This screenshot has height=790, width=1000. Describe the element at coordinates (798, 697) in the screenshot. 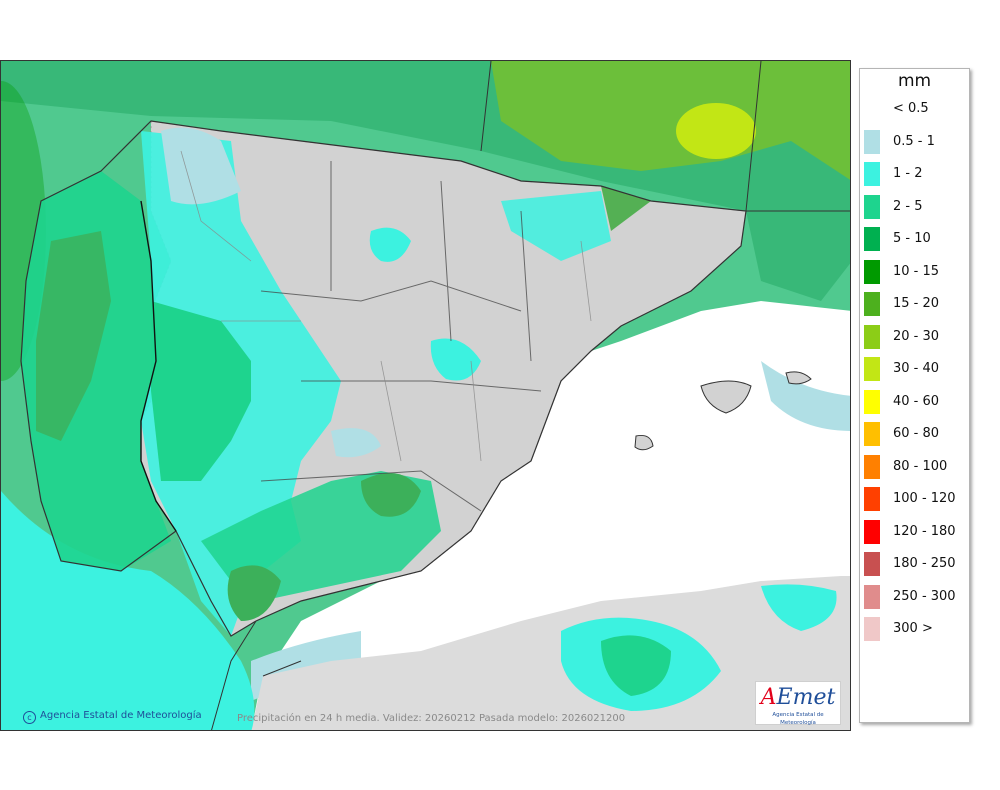

I see `logo-mark: AEmet` at that location.